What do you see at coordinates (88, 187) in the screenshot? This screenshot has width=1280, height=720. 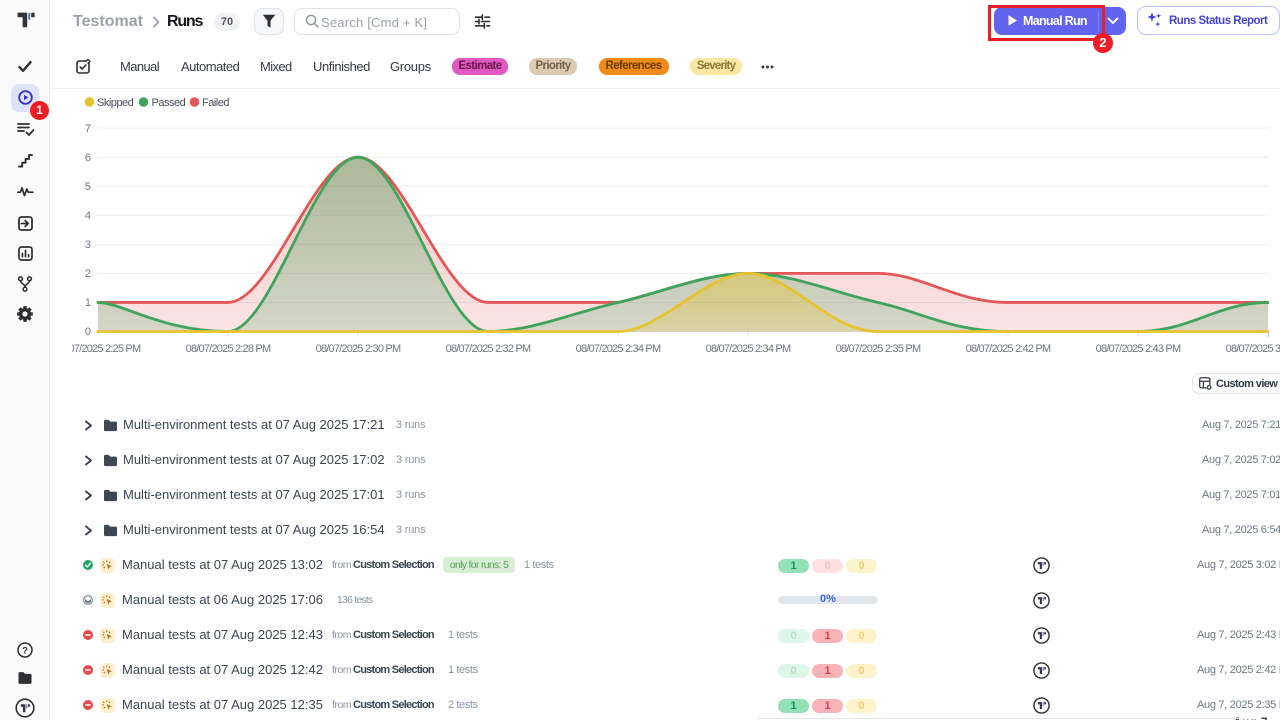 I see `svg-text: 5` at bounding box center [88, 187].